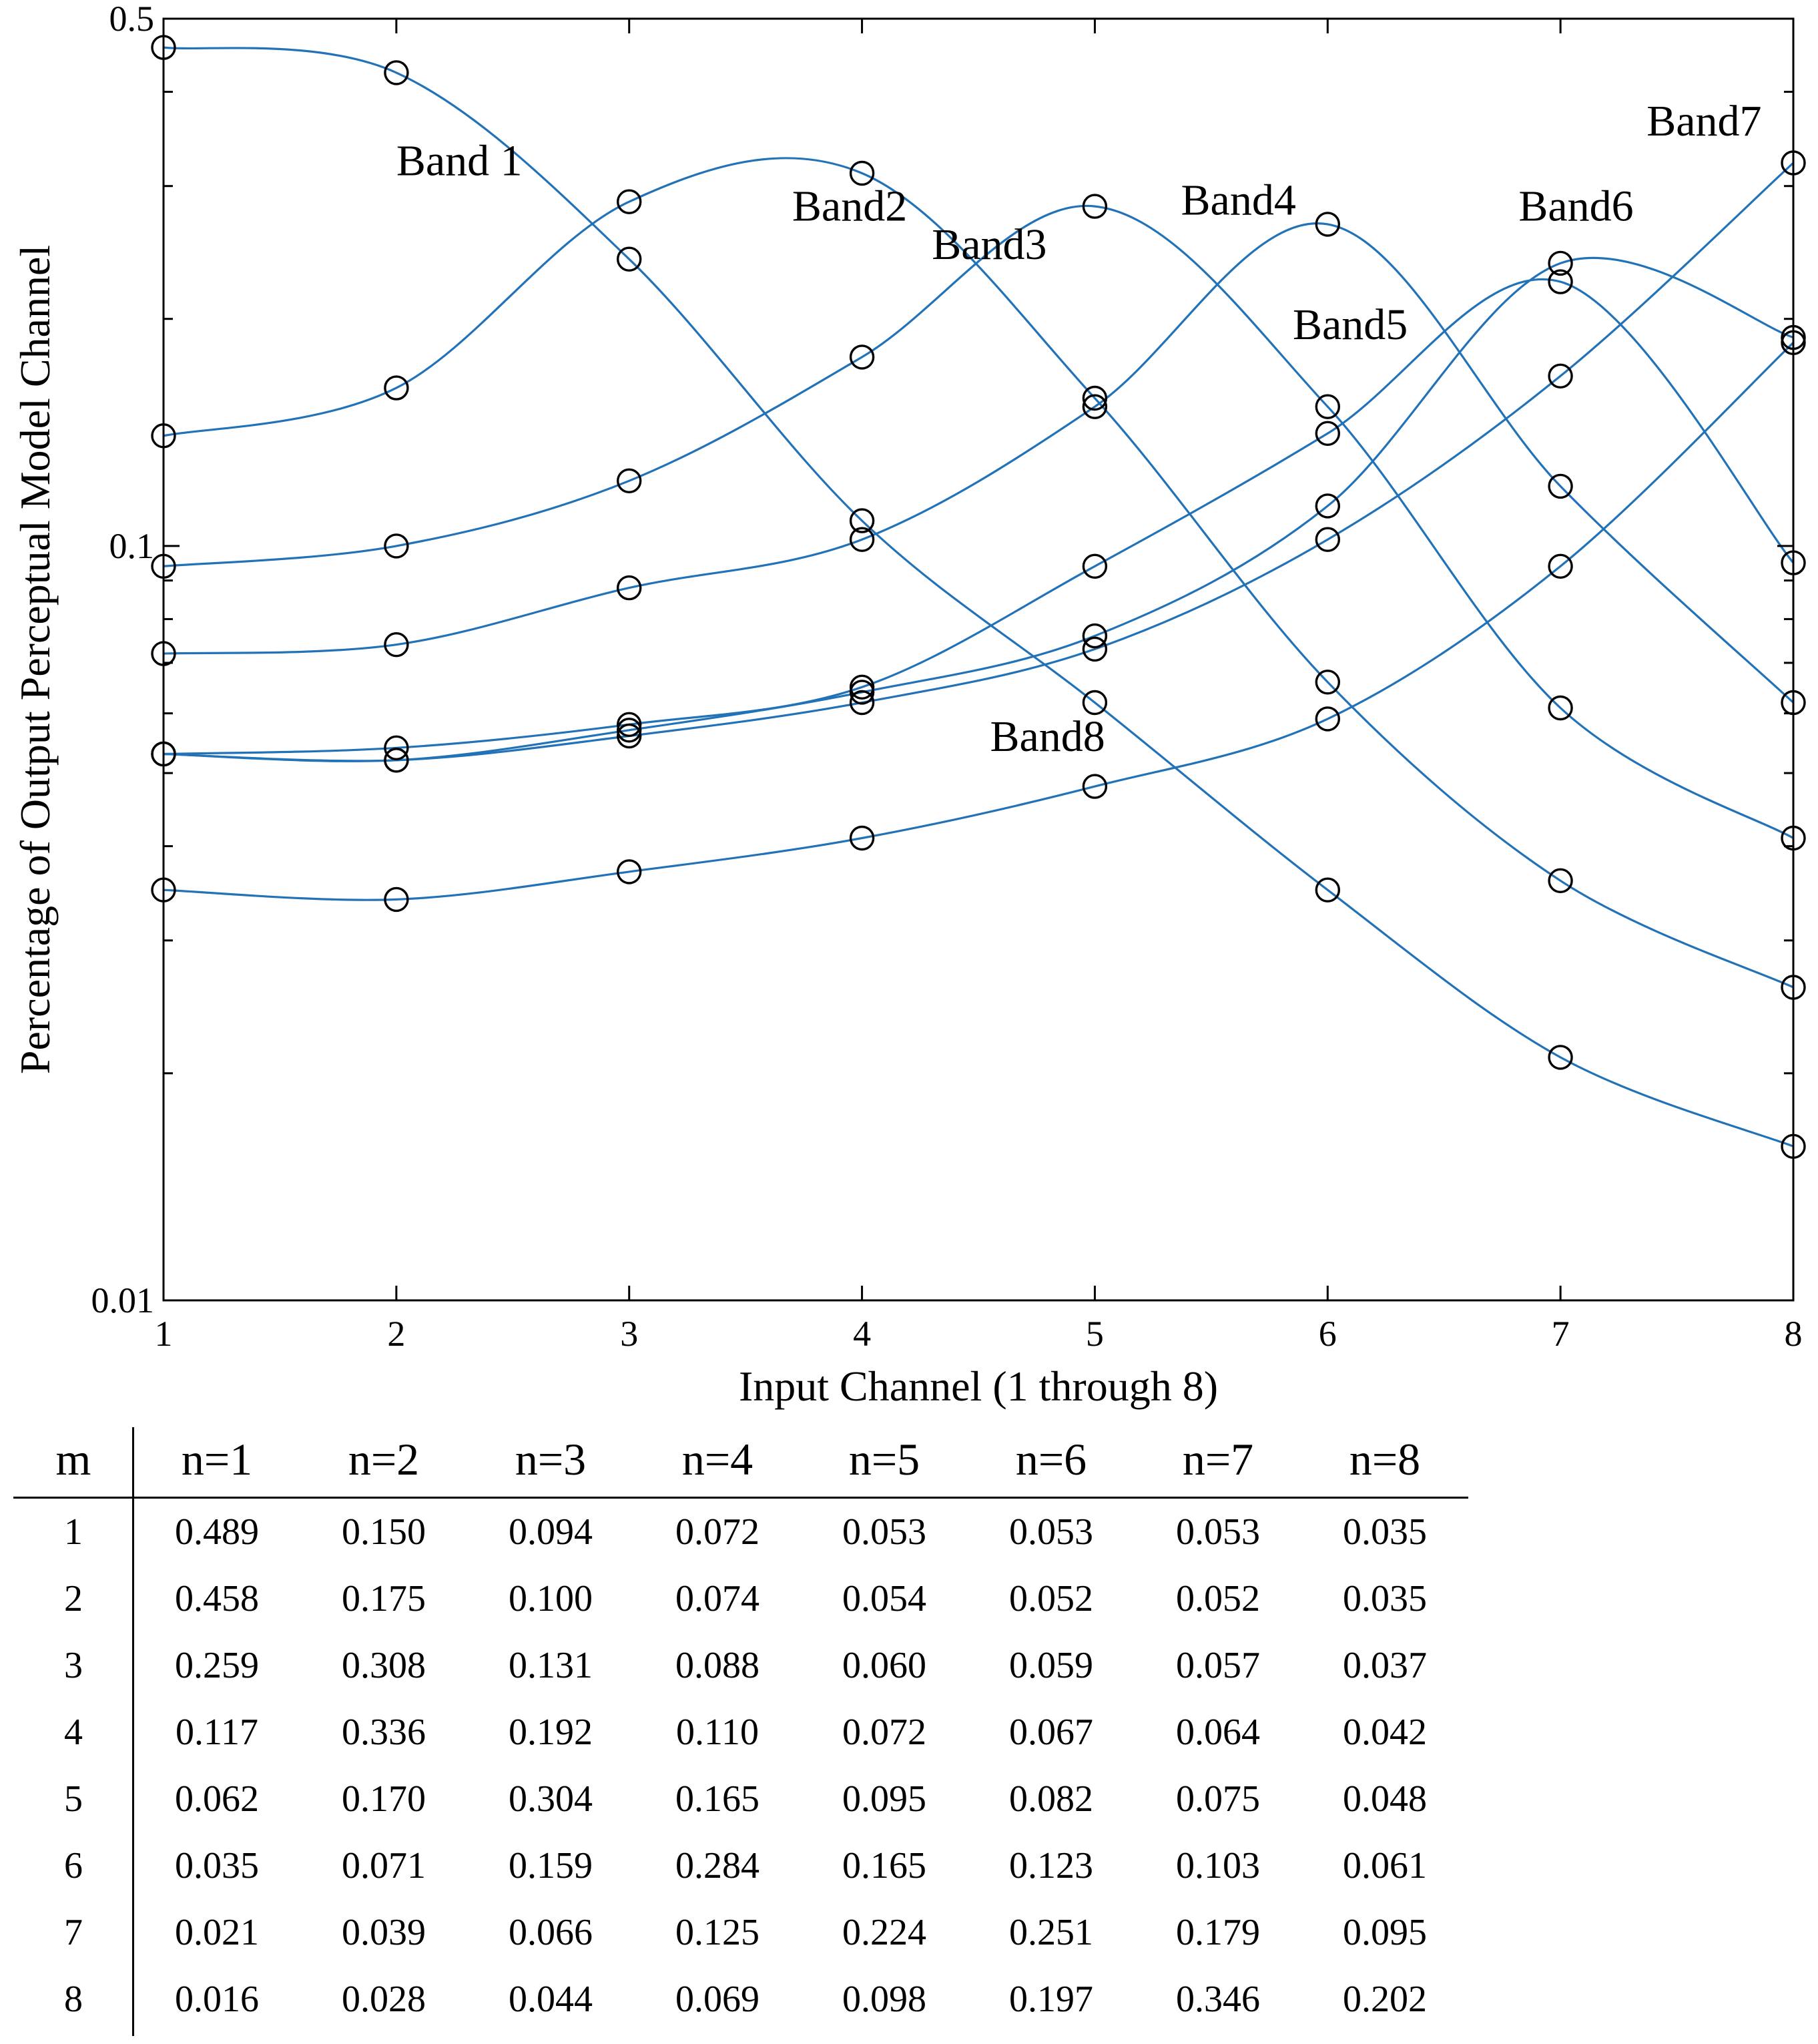 This screenshot has width=1818, height=2044. What do you see at coordinates (1218, 1665) in the screenshot?
I see `table-cell: 0.057` at bounding box center [1218, 1665].